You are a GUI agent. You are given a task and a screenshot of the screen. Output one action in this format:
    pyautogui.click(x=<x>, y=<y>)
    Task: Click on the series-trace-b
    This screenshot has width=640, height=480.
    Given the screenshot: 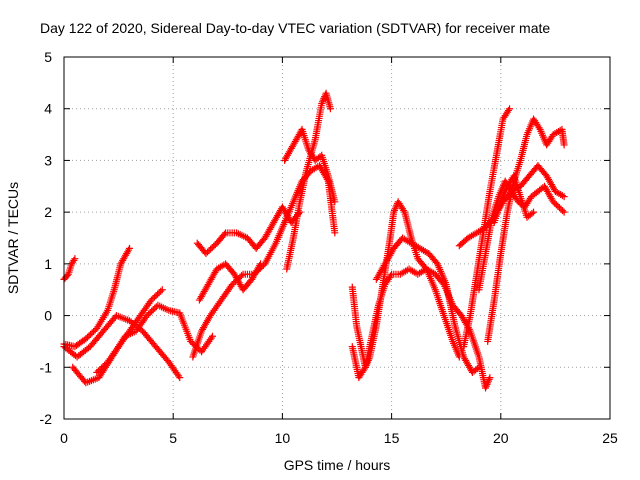 What is the action you would take?
    pyautogui.click(x=97, y=297)
    